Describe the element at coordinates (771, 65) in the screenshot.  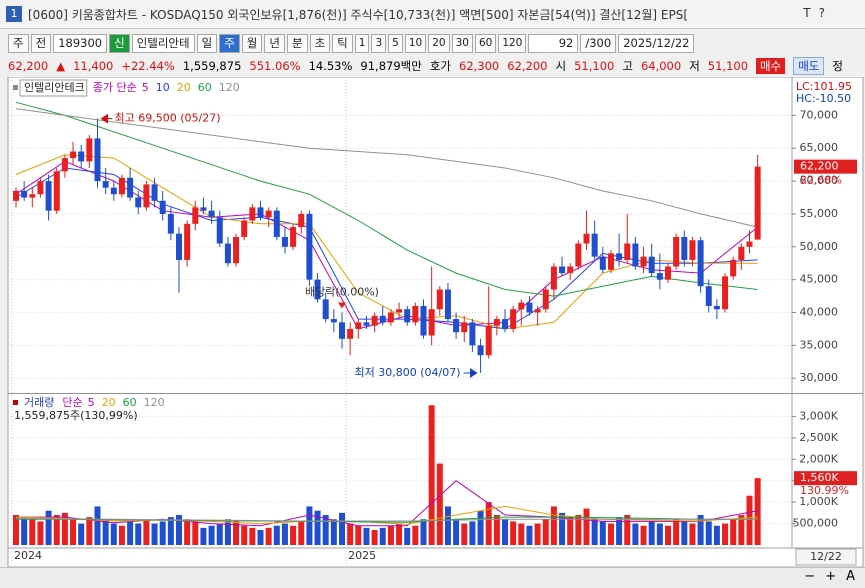
I see `info-field: 매수` at that location.